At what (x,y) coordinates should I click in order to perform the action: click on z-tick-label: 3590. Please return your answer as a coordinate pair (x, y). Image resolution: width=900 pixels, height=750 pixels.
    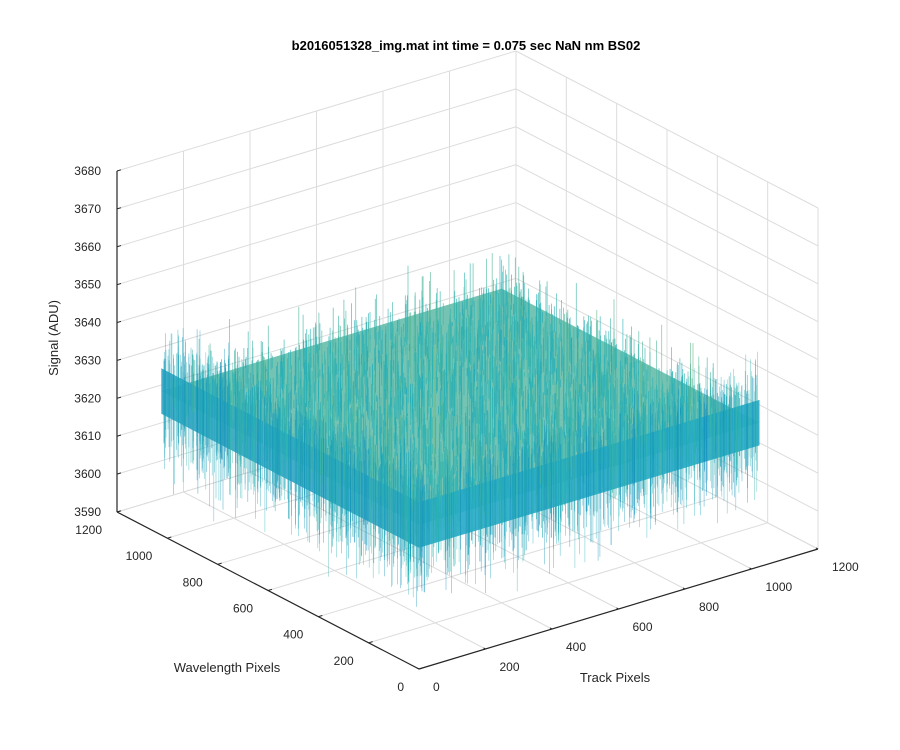
    Looking at the image, I should click on (87, 512).